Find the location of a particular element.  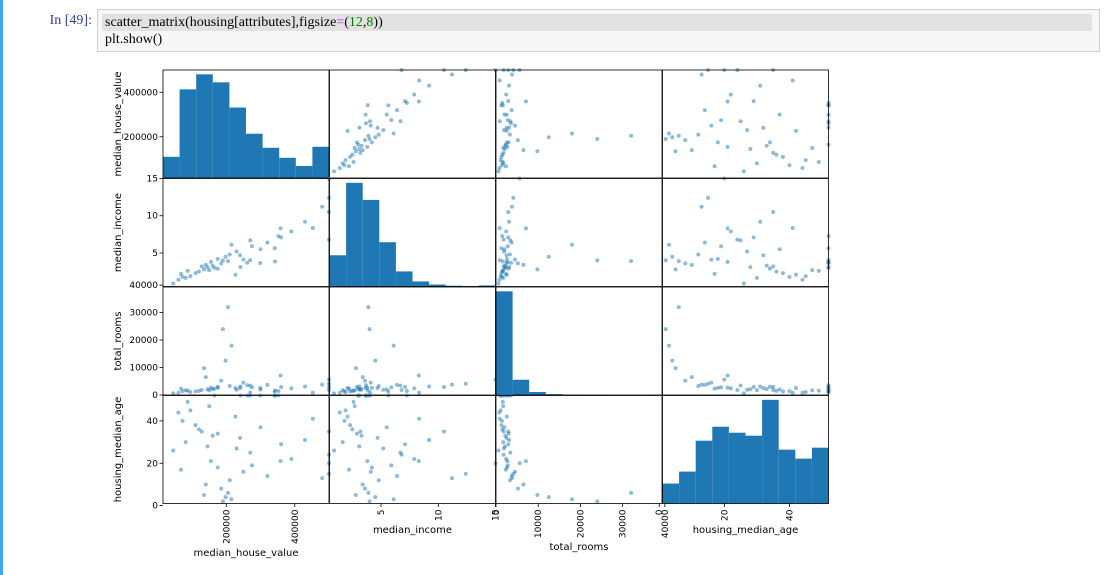

code-token: 8 is located at coordinates (370, 22).